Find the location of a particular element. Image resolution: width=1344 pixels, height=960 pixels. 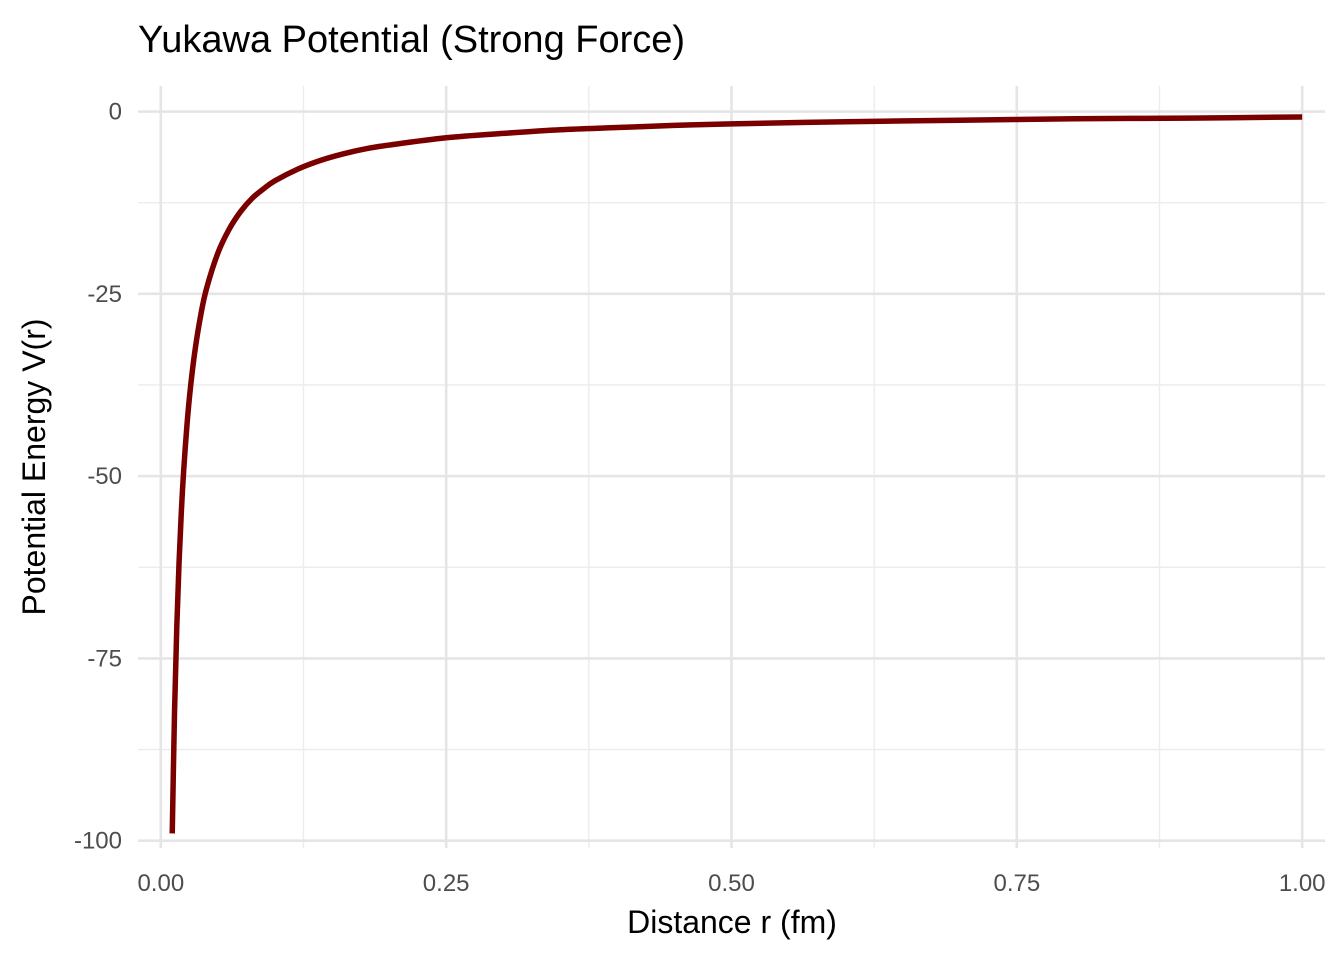

chart-title: Yukawa Potential (Strong Force) is located at coordinates (411, 40).